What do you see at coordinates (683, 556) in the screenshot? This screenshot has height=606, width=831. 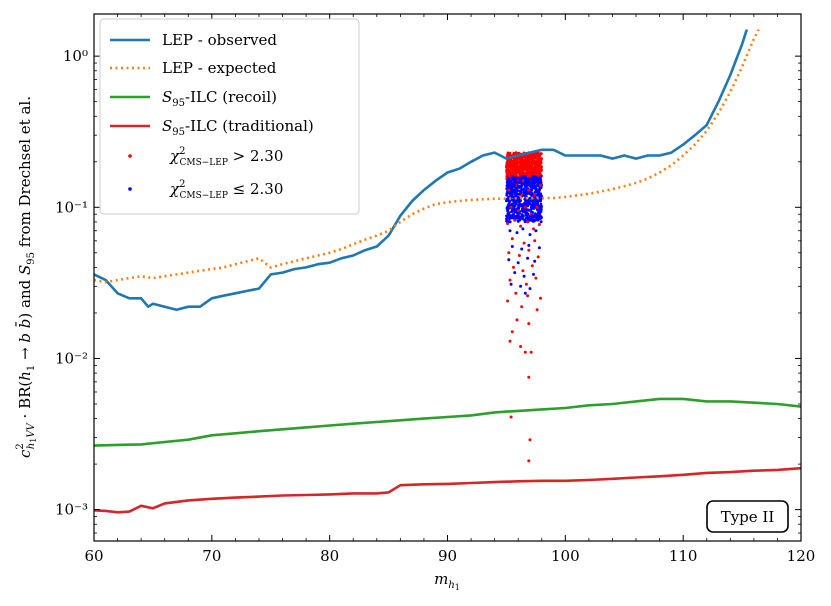 I see `x-tick-label: 110` at bounding box center [683, 556].